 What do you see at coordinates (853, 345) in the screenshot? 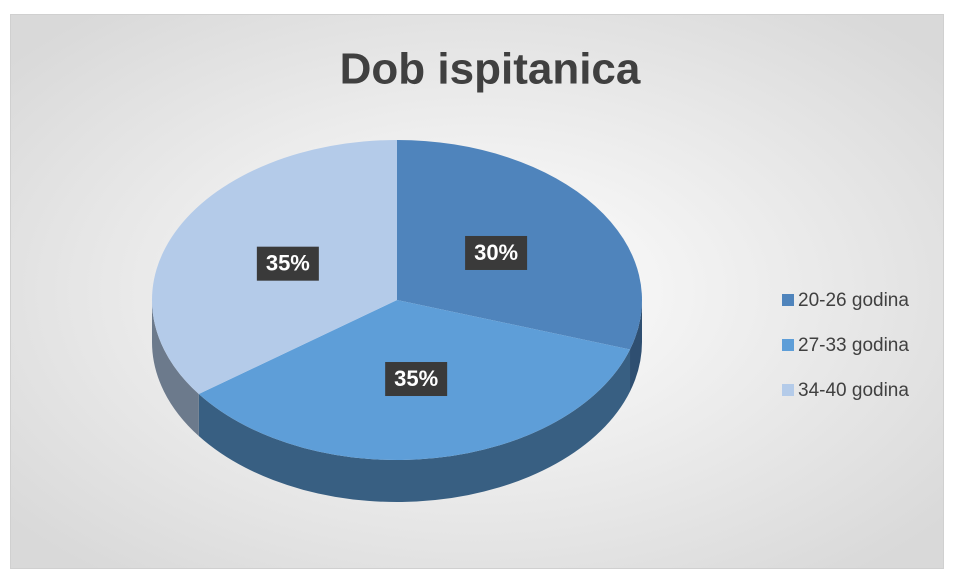
I see `legend-label: 27-33 godina` at bounding box center [853, 345].